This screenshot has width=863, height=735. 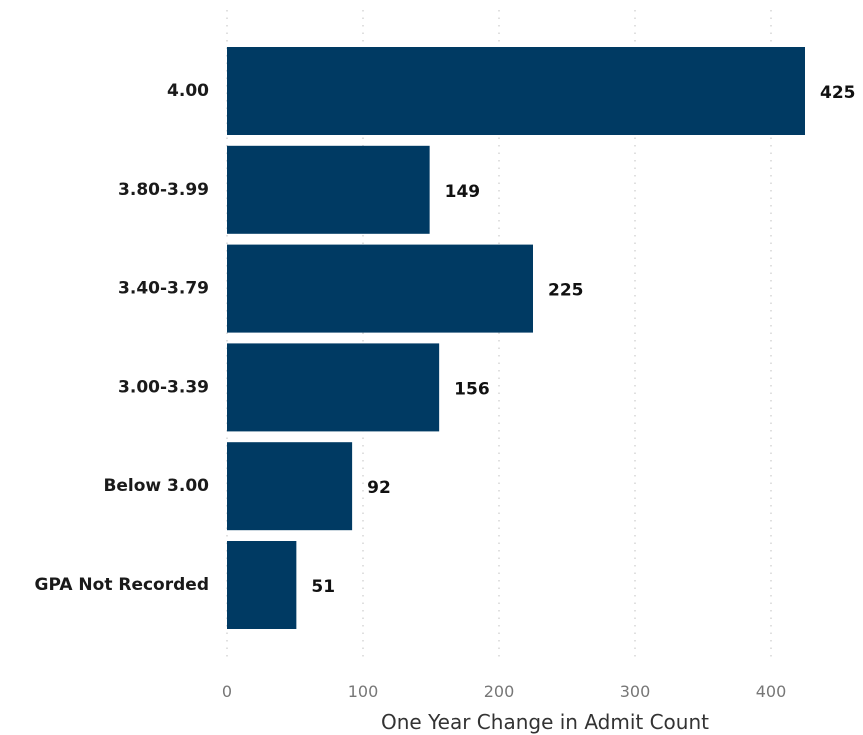 I want to click on category-label: 4.00, so click(x=188, y=91).